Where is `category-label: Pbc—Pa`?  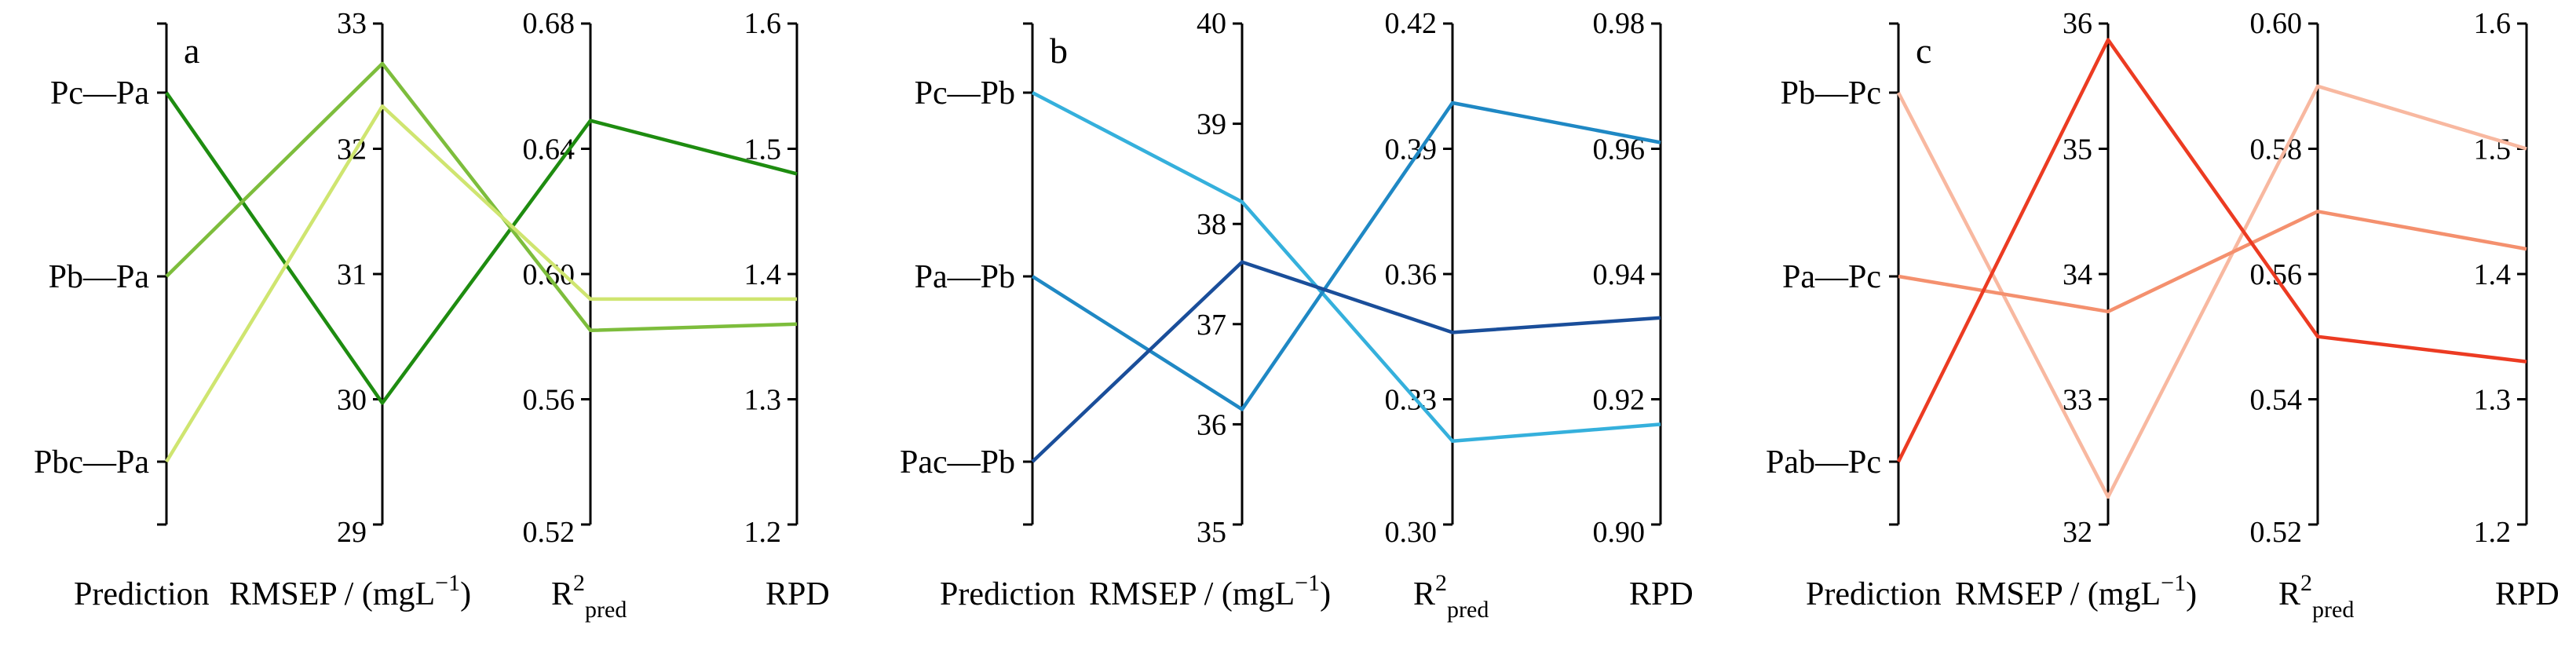
category-label: Pbc—Pa is located at coordinates (92, 463).